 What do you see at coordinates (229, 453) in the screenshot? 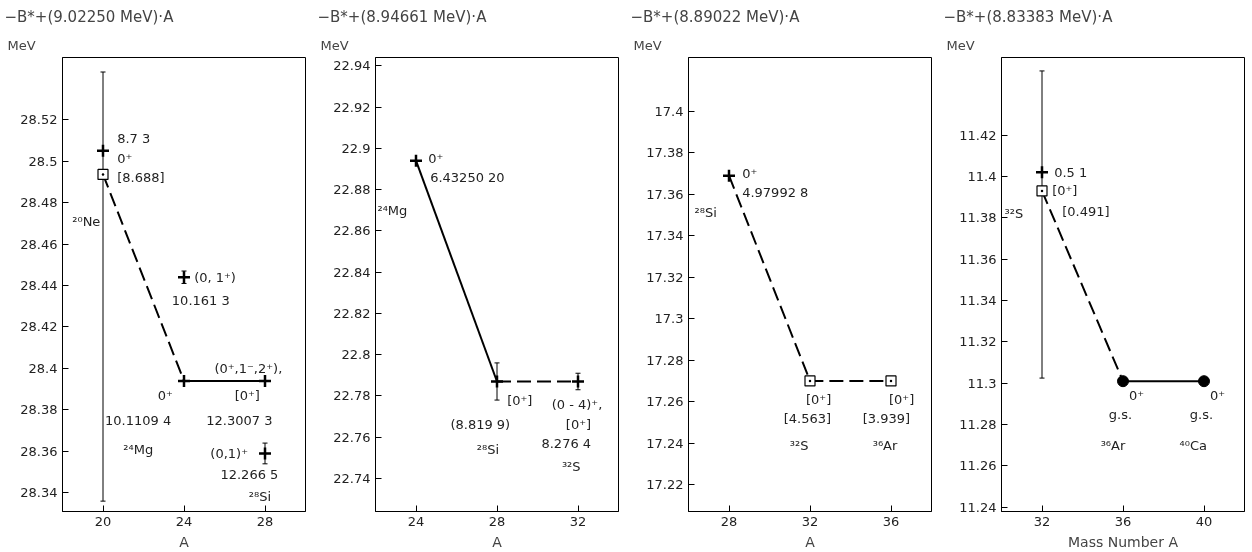
I see `annotation: (0,1)⁺` at bounding box center [229, 453].